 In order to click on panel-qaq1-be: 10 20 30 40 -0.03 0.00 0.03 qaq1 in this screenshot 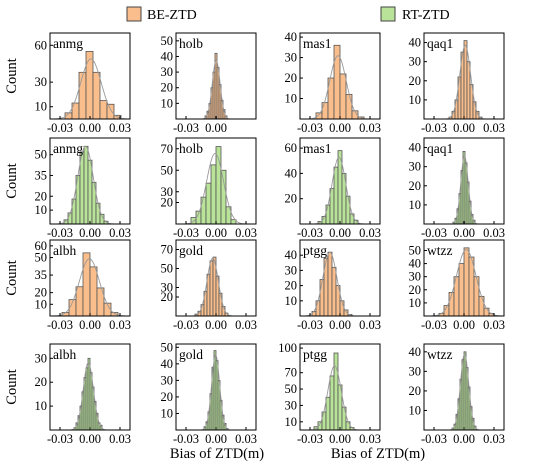, I will do `click(457, 83)`.